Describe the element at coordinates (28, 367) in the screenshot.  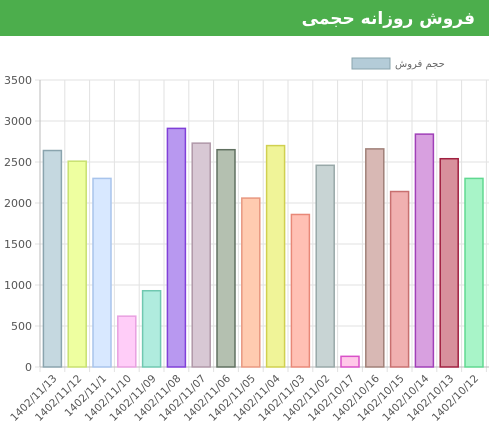
I see `y-tick-label: 0` at that location.